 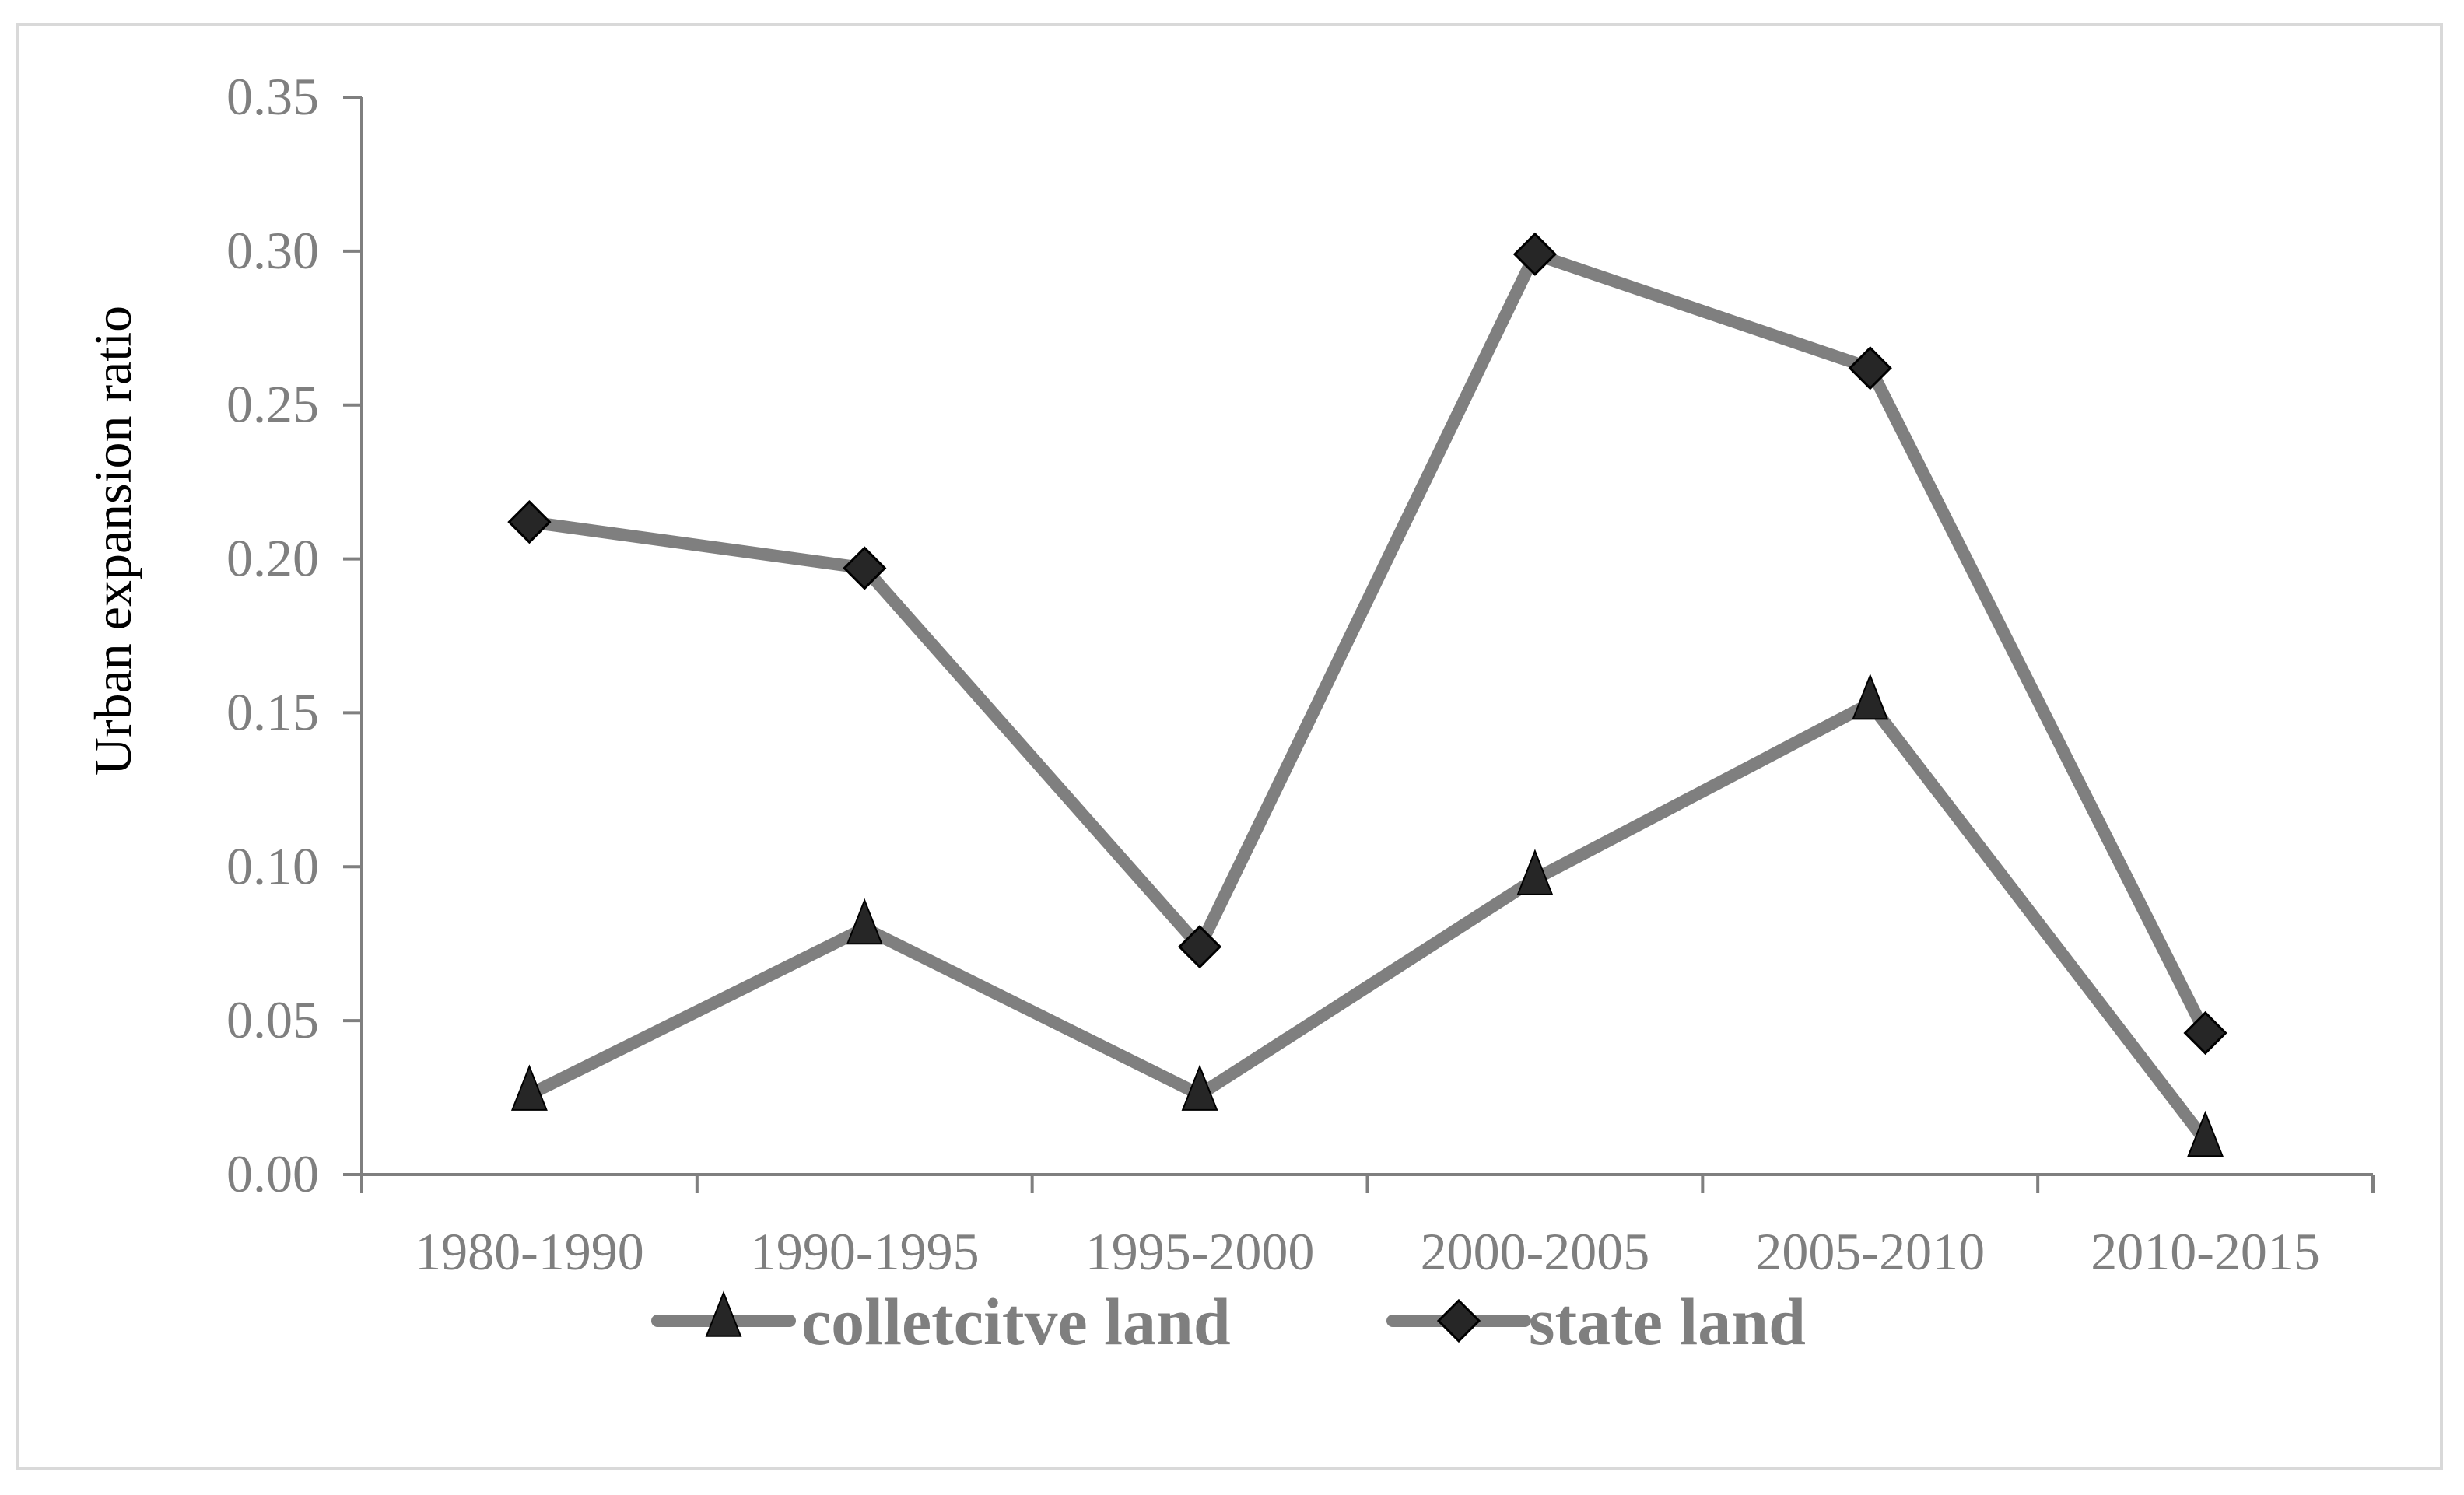 I want to click on legend: colletcitve land state land, so click(x=1228, y=1321).